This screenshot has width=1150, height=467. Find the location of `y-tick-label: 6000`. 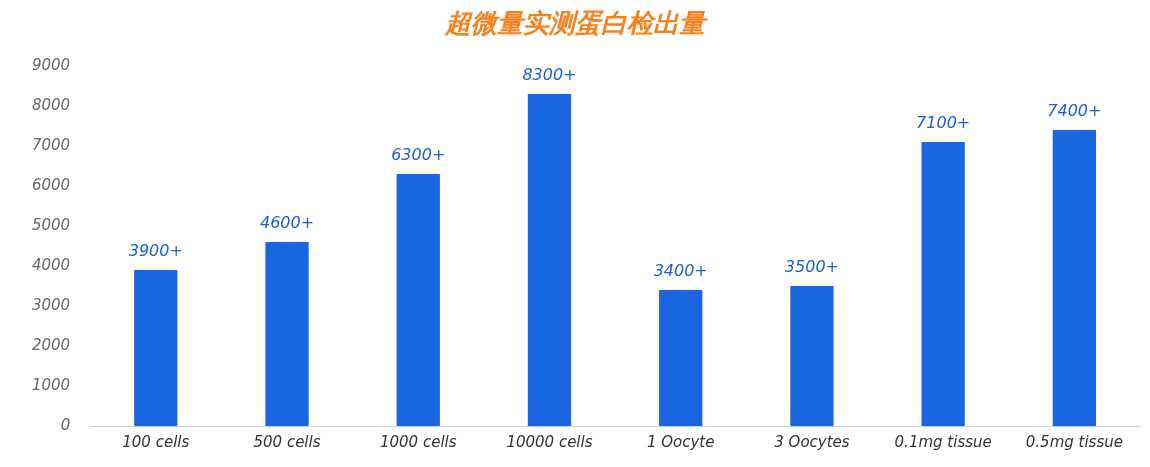

y-tick-label: 6000 is located at coordinates (51, 184).